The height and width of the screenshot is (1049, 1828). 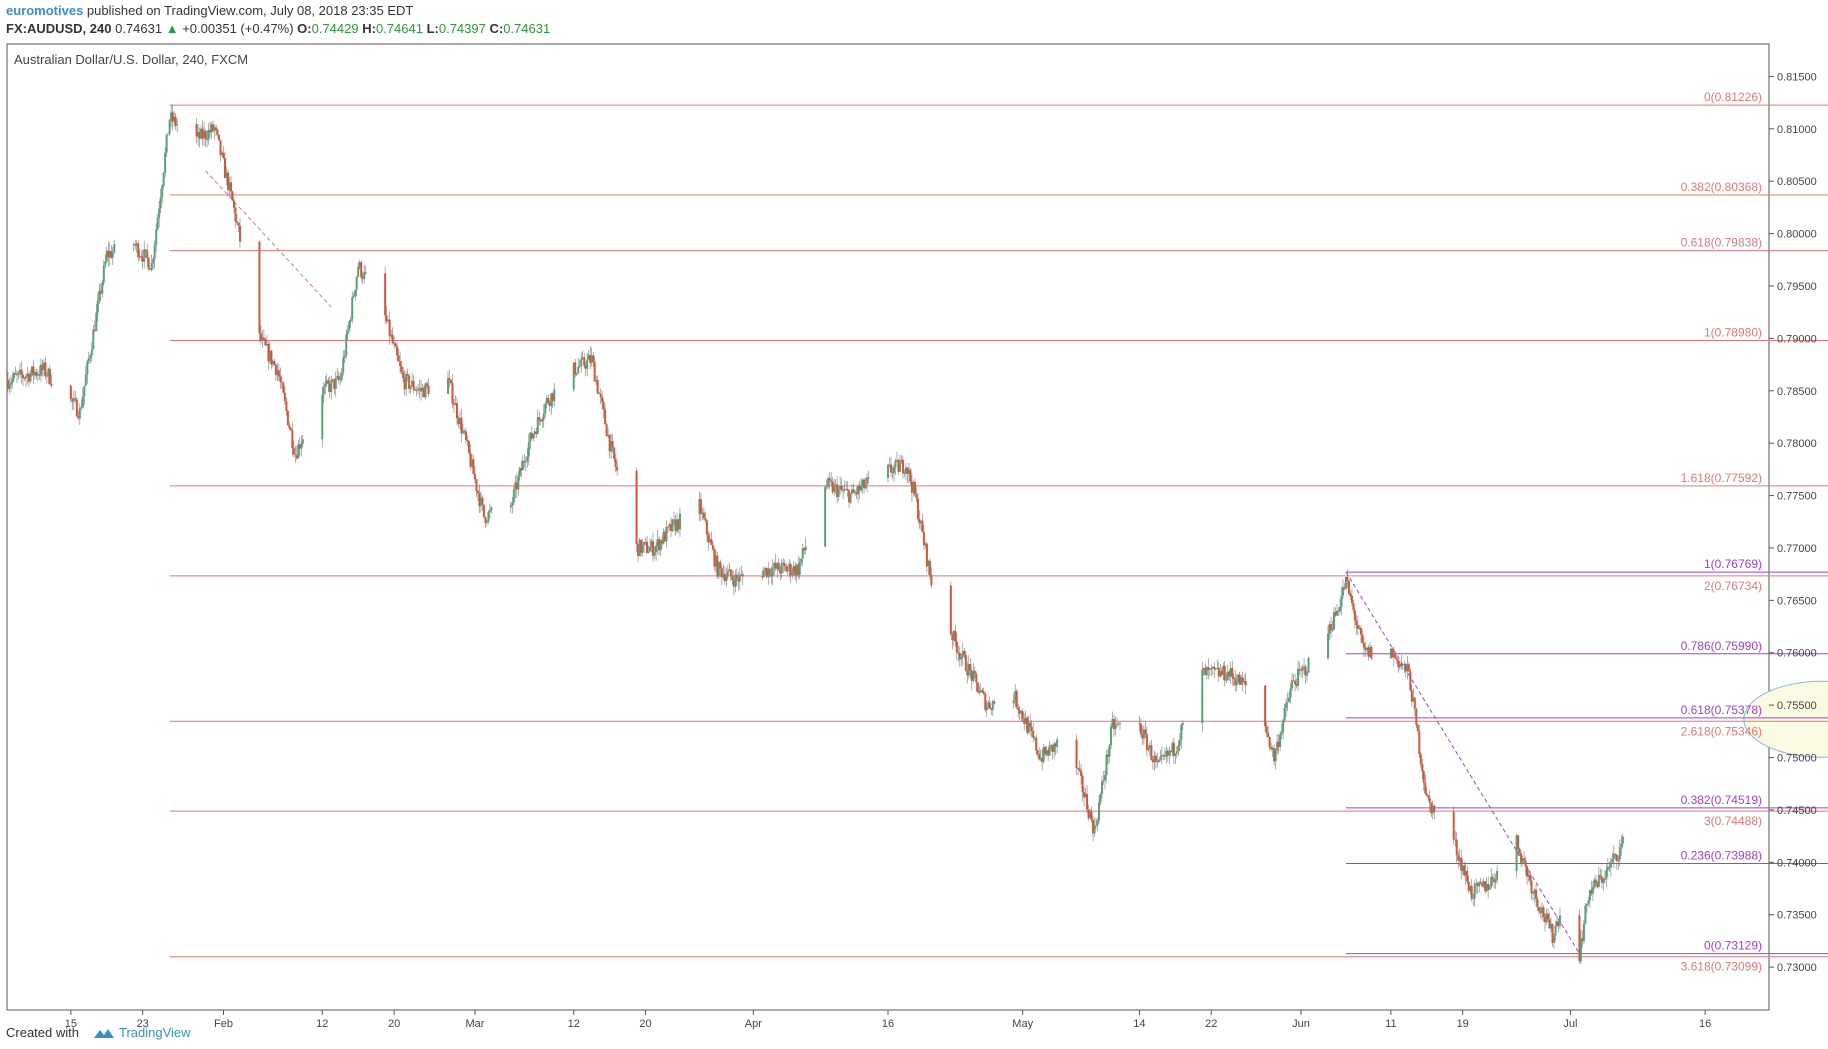 What do you see at coordinates (1721, 646) in the screenshot?
I see `fib-purple-label: 0.786(0.75990)` at bounding box center [1721, 646].